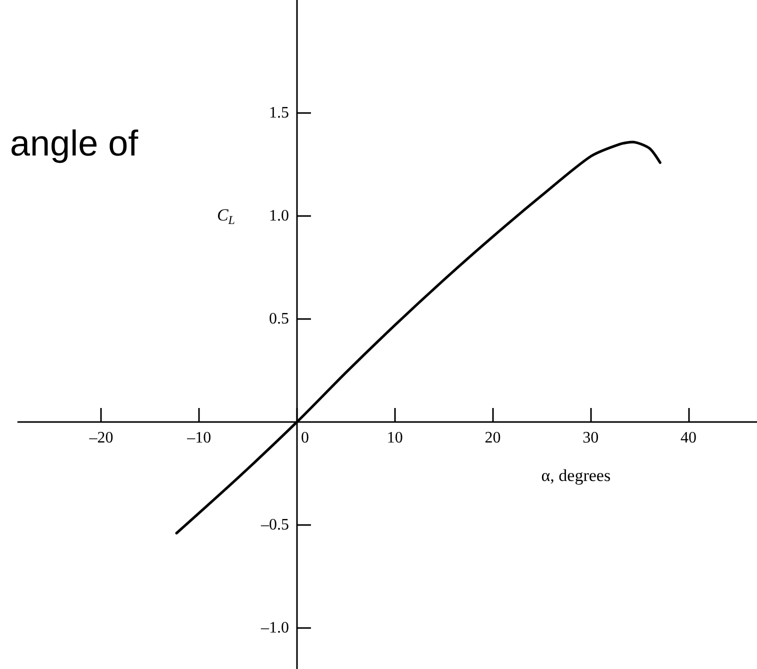 This screenshot has width=757, height=669. What do you see at coordinates (101, 437) in the screenshot?
I see `x-tick-label: –20` at bounding box center [101, 437].